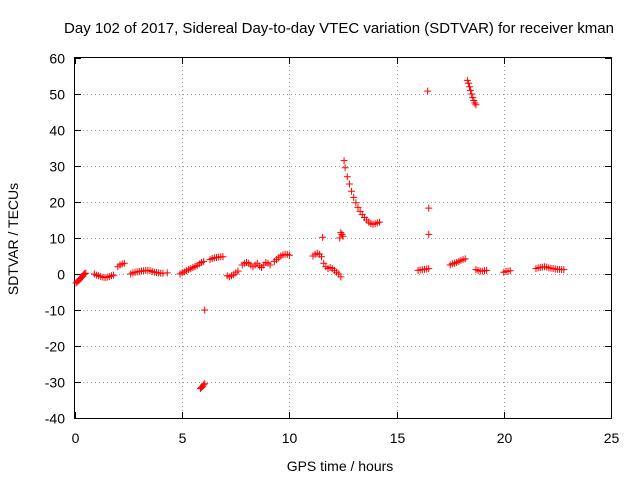 This screenshot has width=640, height=480. I want to click on y-tick-label: 10, so click(57, 239).